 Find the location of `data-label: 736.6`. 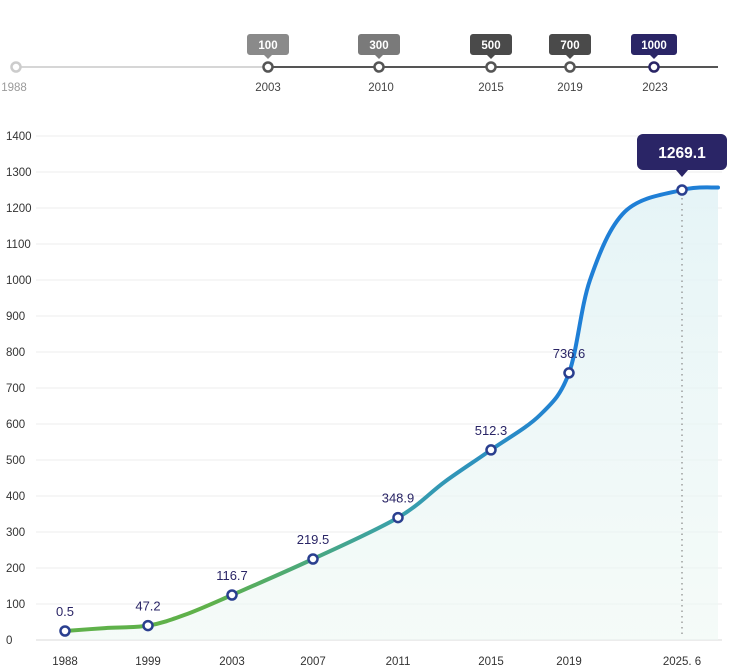

data-label: 736.6 is located at coordinates (569, 353).